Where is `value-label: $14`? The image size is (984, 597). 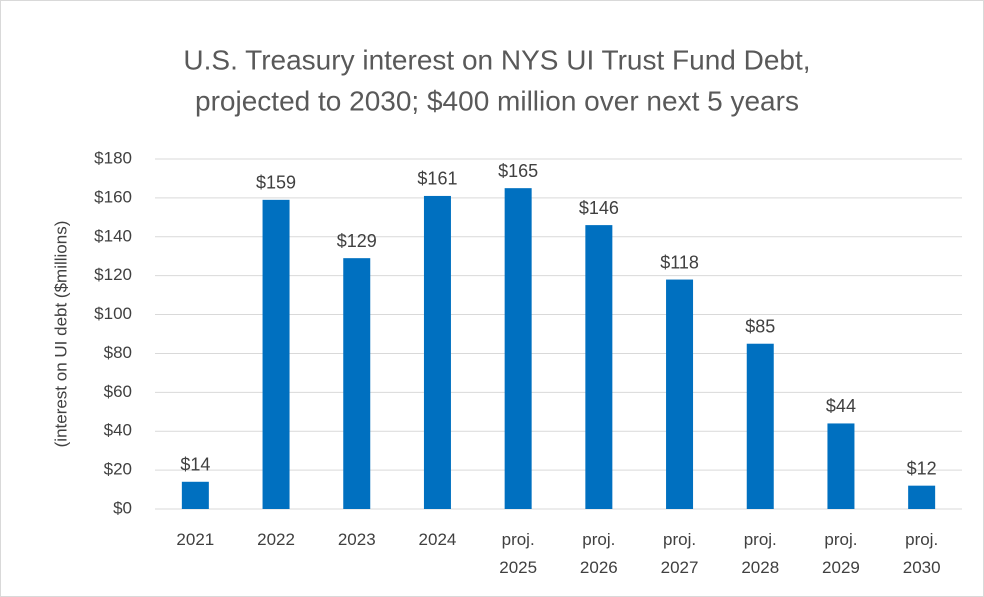 value-label: $14 is located at coordinates (195, 465).